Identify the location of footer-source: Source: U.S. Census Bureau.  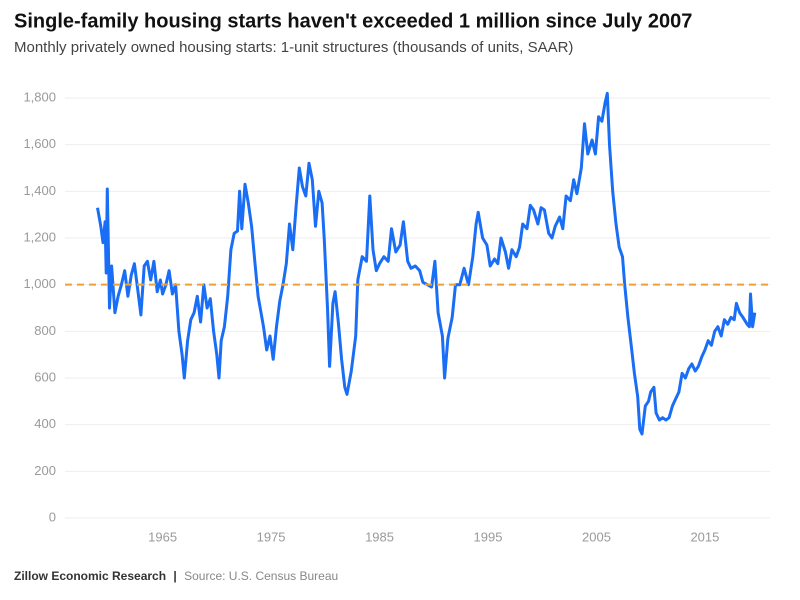
(261, 576).